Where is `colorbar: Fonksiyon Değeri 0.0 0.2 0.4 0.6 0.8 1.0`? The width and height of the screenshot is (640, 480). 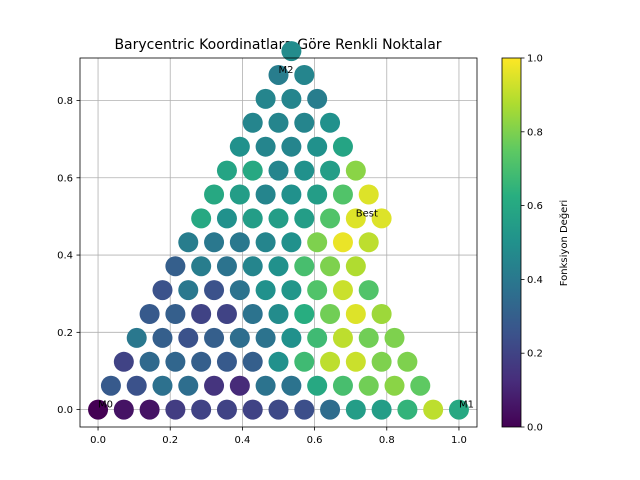 colorbar: Fonksiyon Değeri 0.0 0.2 0.4 0.6 0.8 1.0 is located at coordinates (535, 244).